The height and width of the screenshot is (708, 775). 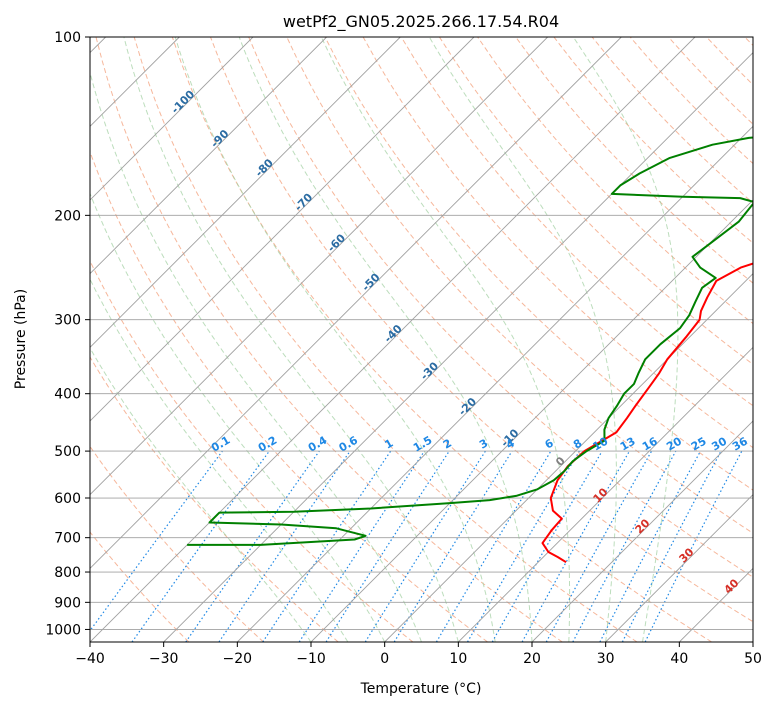 What do you see at coordinates (183, 101) in the screenshot?
I see `isotherm-label: -100` at bounding box center [183, 101].